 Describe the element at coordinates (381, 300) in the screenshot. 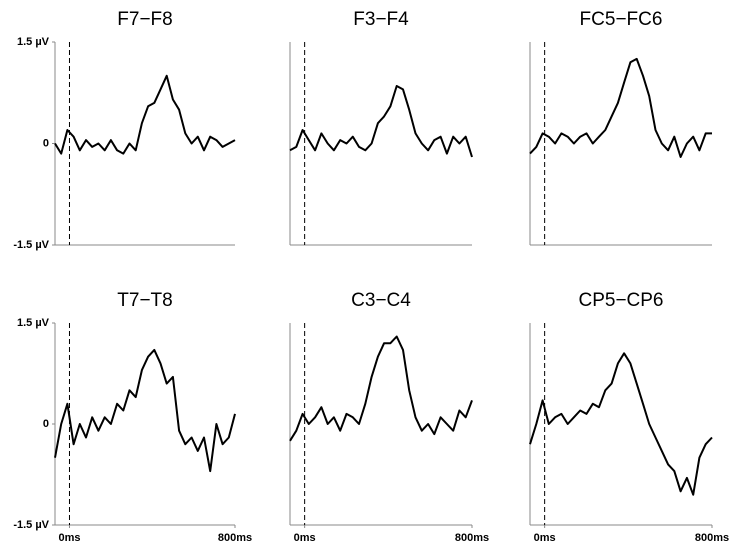

I see `panel-title: C3−C4` at that location.